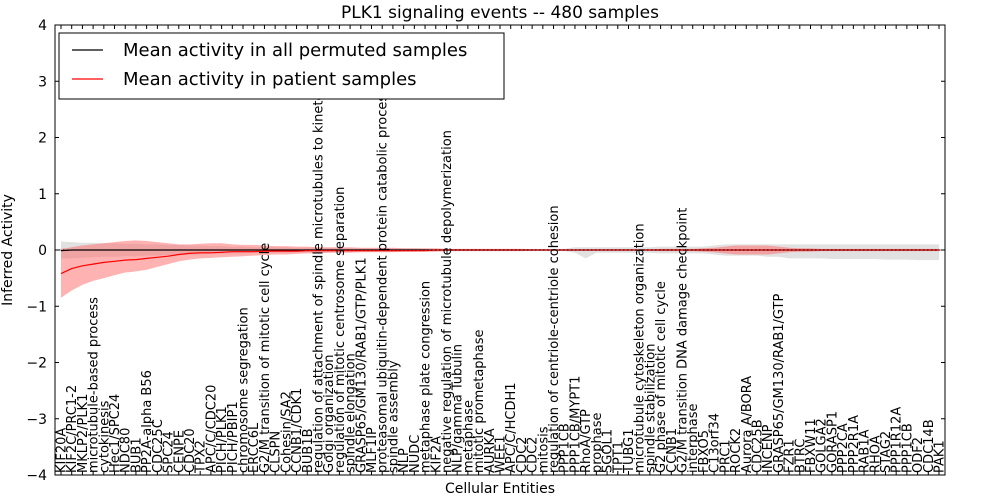  Describe the element at coordinates (308, 450) in the screenshot. I see `x-tick-label: BUB1B` at that location.